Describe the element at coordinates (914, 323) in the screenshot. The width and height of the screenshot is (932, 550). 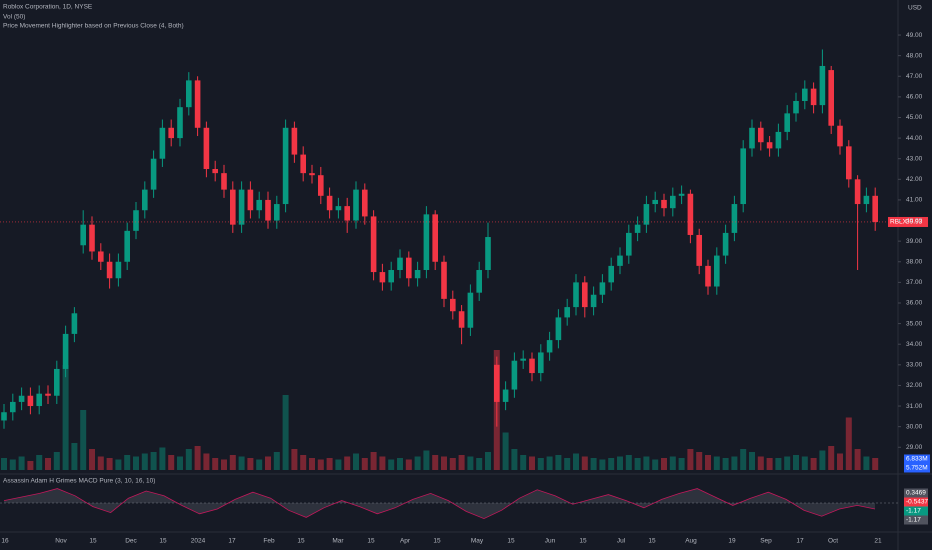
I see `y-tick-label: 35.00` at that location.